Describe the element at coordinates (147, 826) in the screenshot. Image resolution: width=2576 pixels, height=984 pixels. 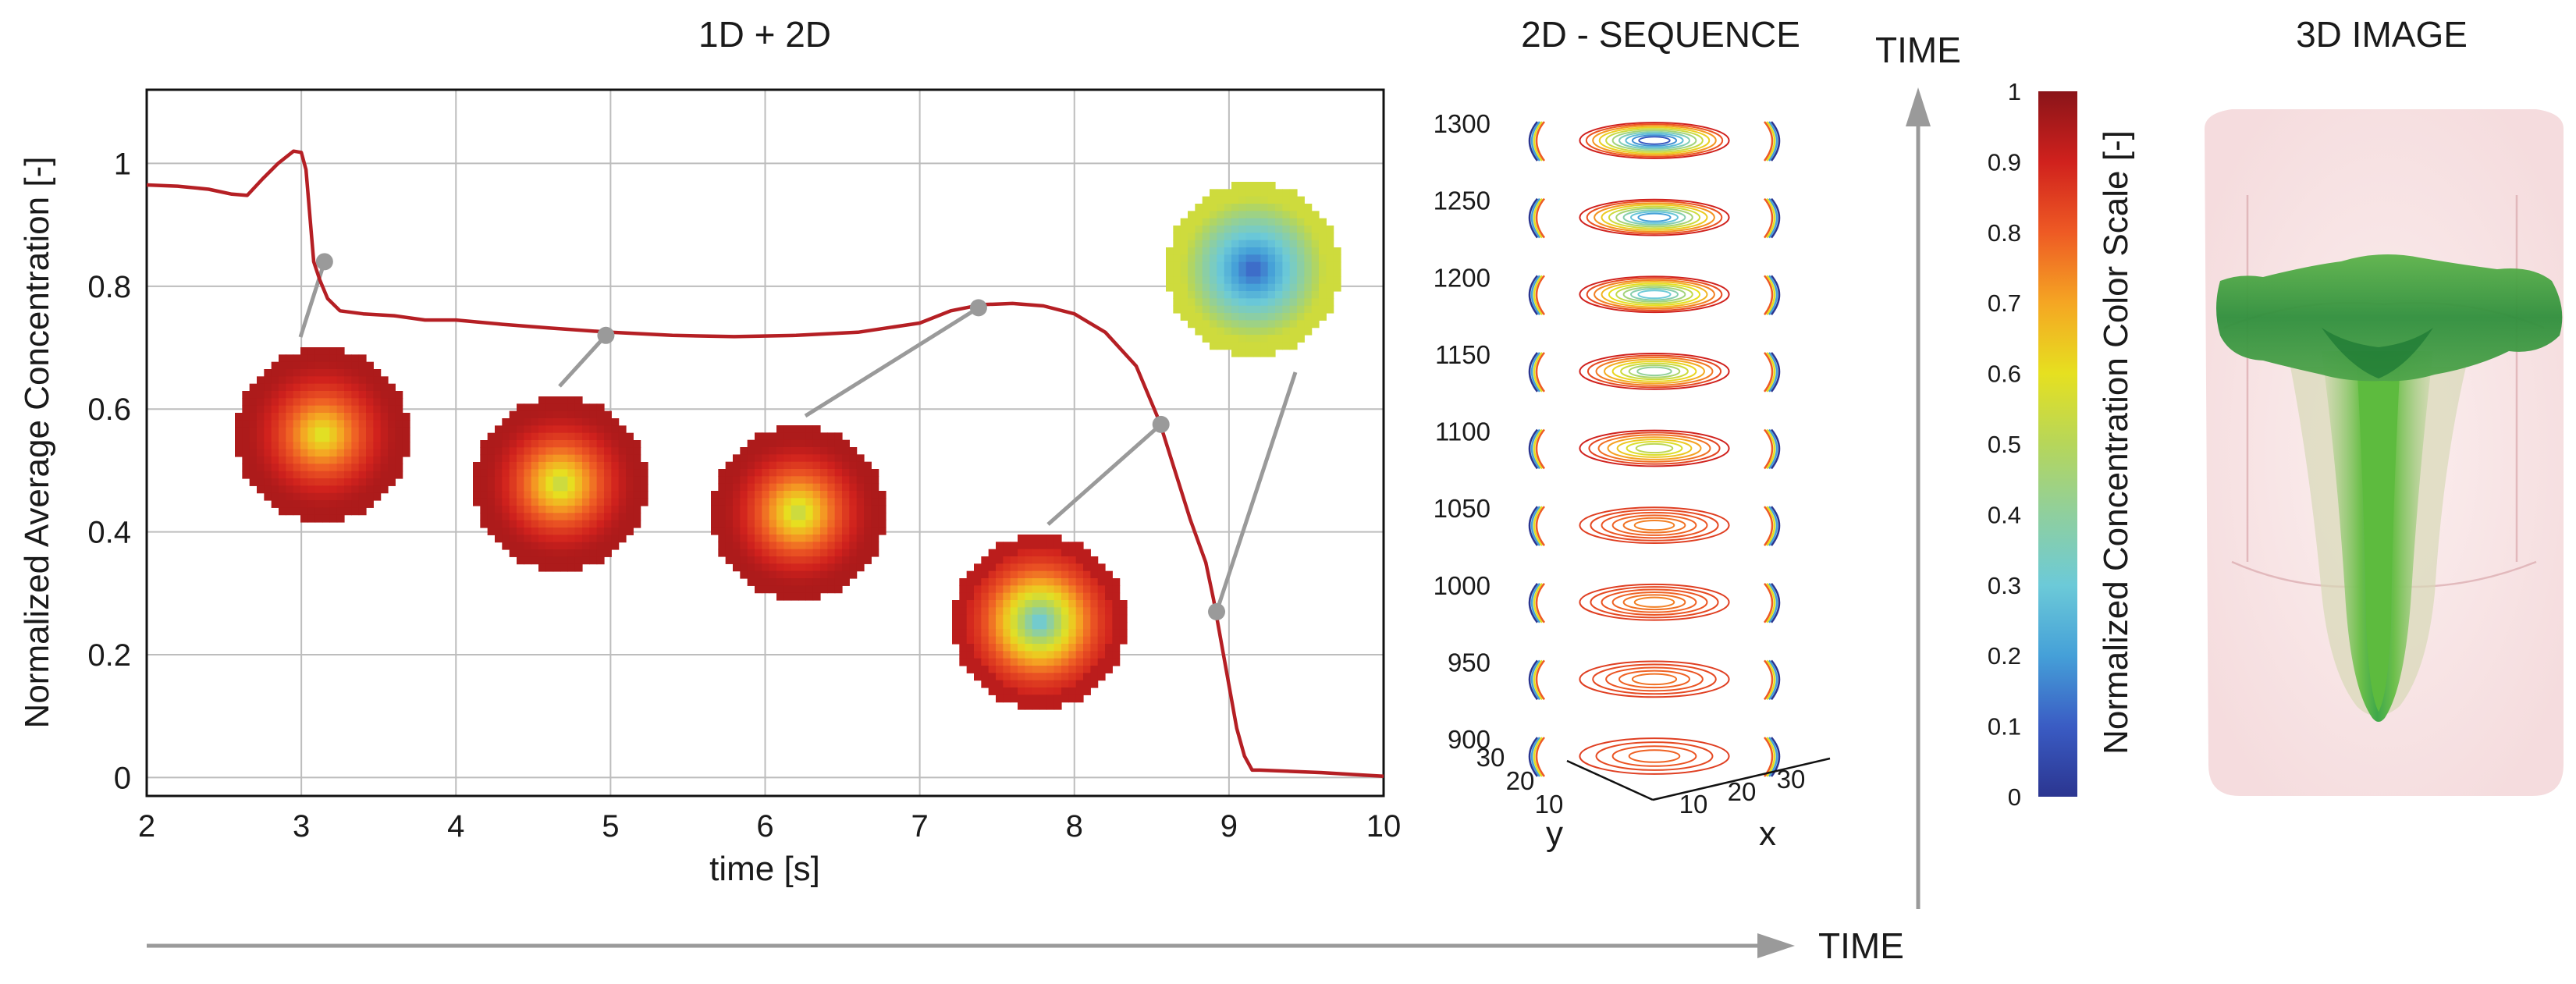
I see `x-tick-label: 2` at that location.